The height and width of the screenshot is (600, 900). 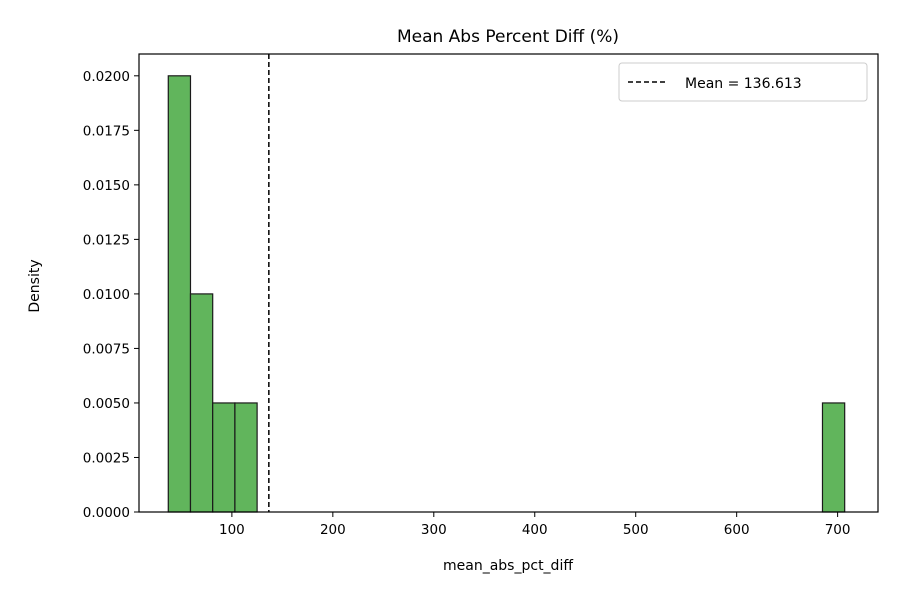 What do you see at coordinates (508, 566) in the screenshot?
I see `x-axis-title: mean_abs_pct_diff` at bounding box center [508, 566].